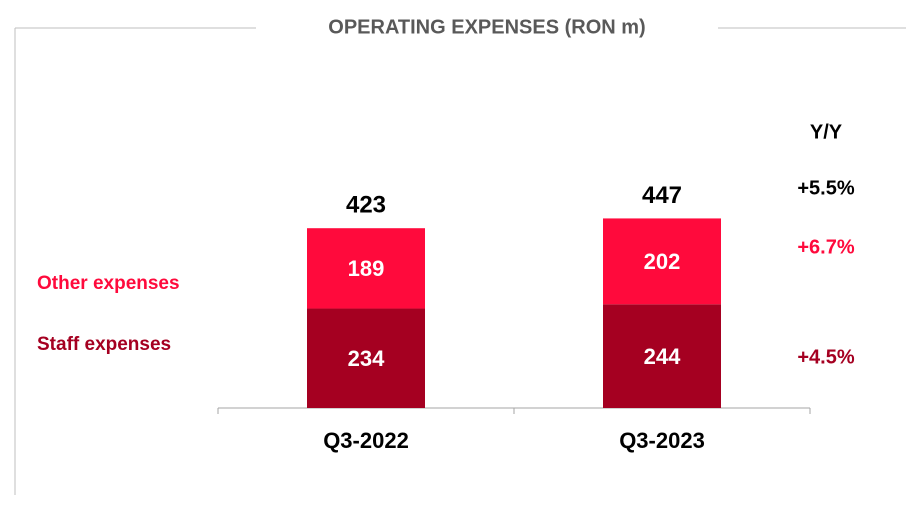 The height and width of the screenshot is (507, 921). Describe the element at coordinates (825, 188) in the screenshot. I see `yoy-total: +5.5%` at that location.